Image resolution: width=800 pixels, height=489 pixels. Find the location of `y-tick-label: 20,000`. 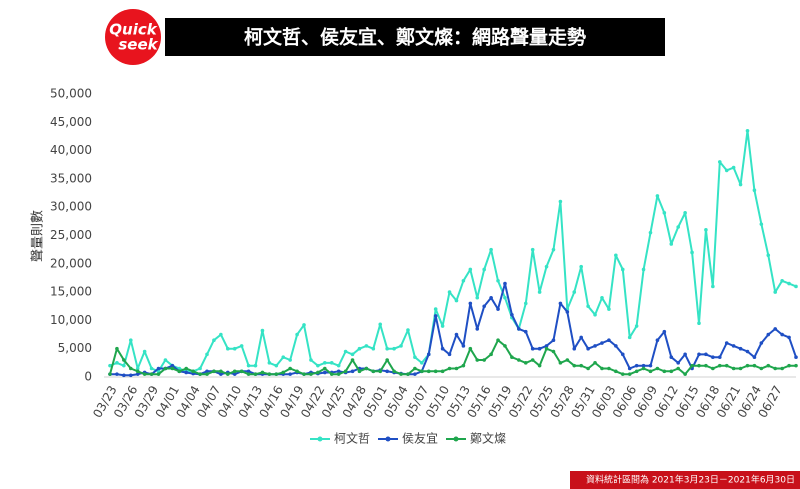

y-tick-label: 20,000 is located at coordinates (71, 263).